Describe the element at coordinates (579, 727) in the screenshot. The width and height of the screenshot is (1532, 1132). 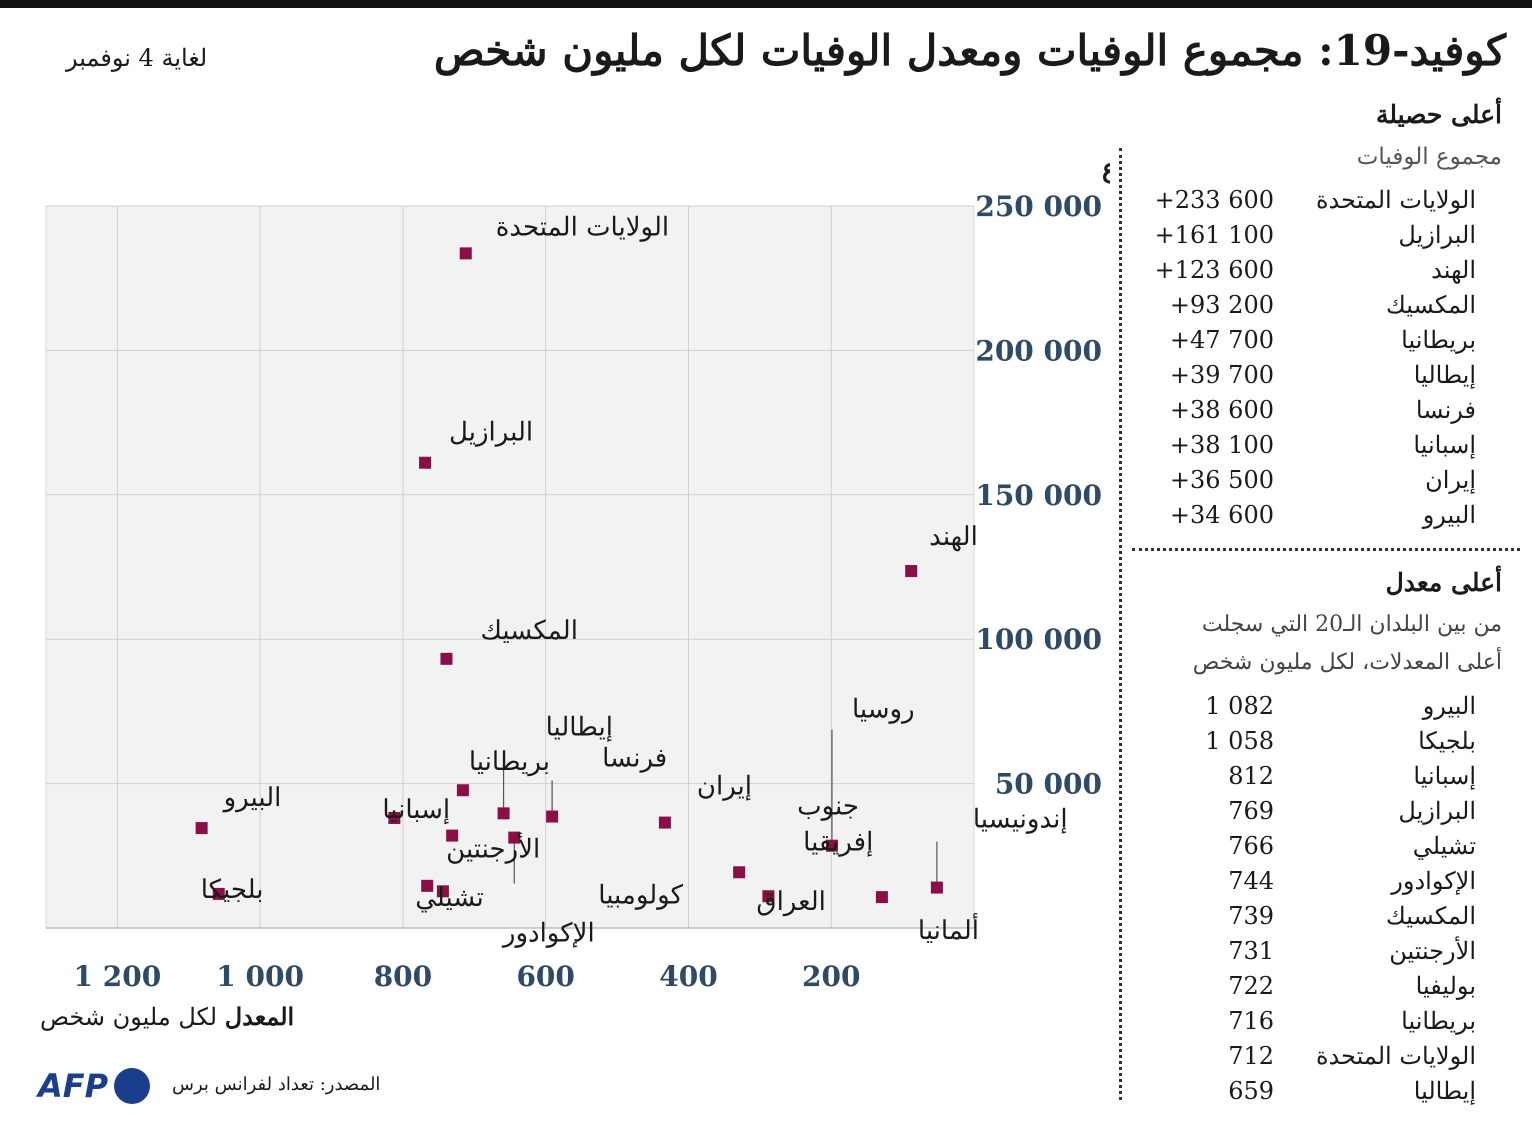
I see `point-label: إيطاليا` at that location.